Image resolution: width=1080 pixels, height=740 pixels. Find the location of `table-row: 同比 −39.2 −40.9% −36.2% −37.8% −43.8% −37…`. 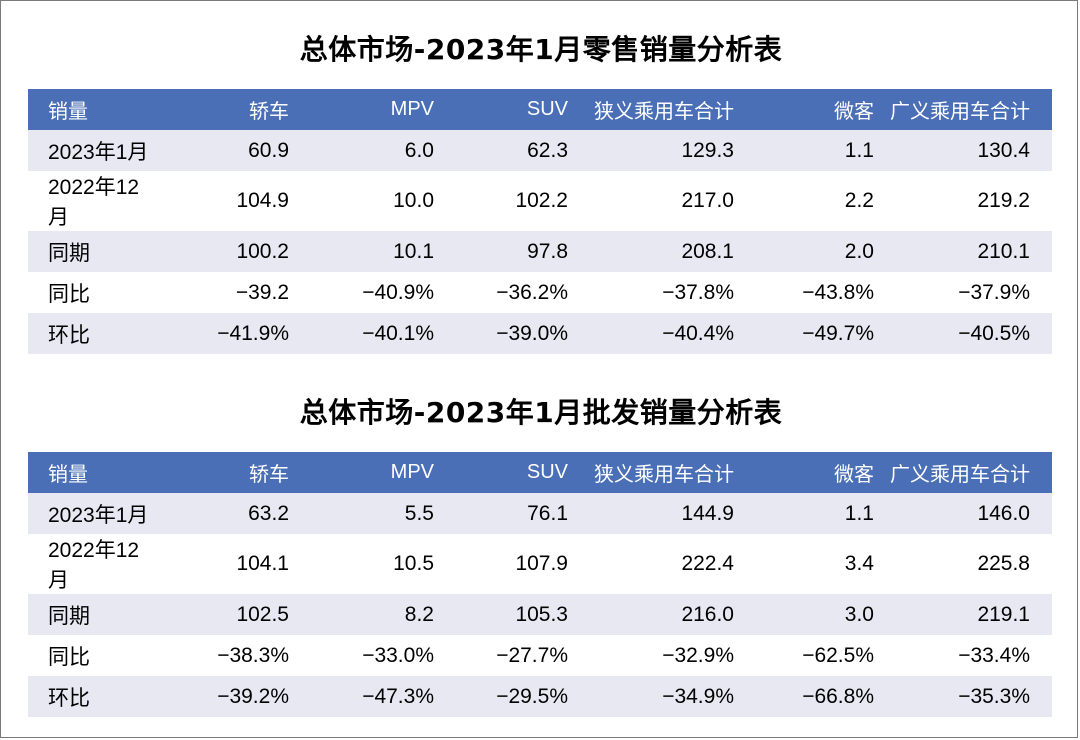

table-row: 同比 −39.2 −40.9% −36.2% −37.8% −43.8% −37… is located at coordinates (540, 292).